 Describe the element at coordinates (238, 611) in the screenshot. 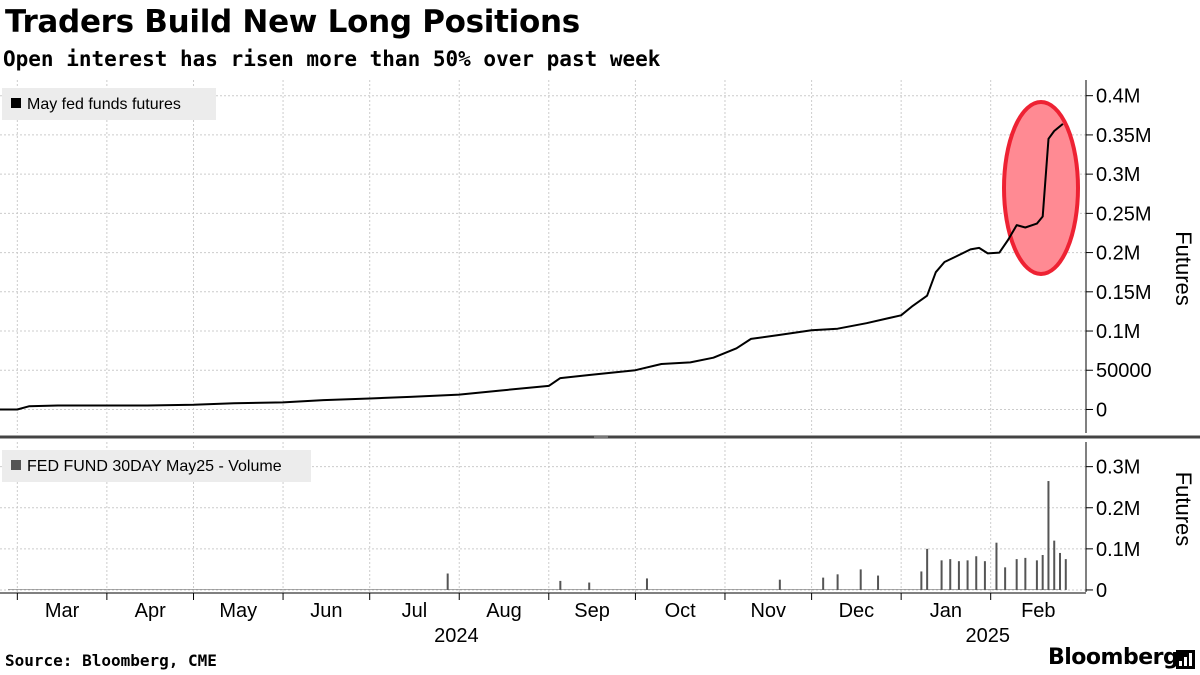

I see `x-tick-label: May` at that location.